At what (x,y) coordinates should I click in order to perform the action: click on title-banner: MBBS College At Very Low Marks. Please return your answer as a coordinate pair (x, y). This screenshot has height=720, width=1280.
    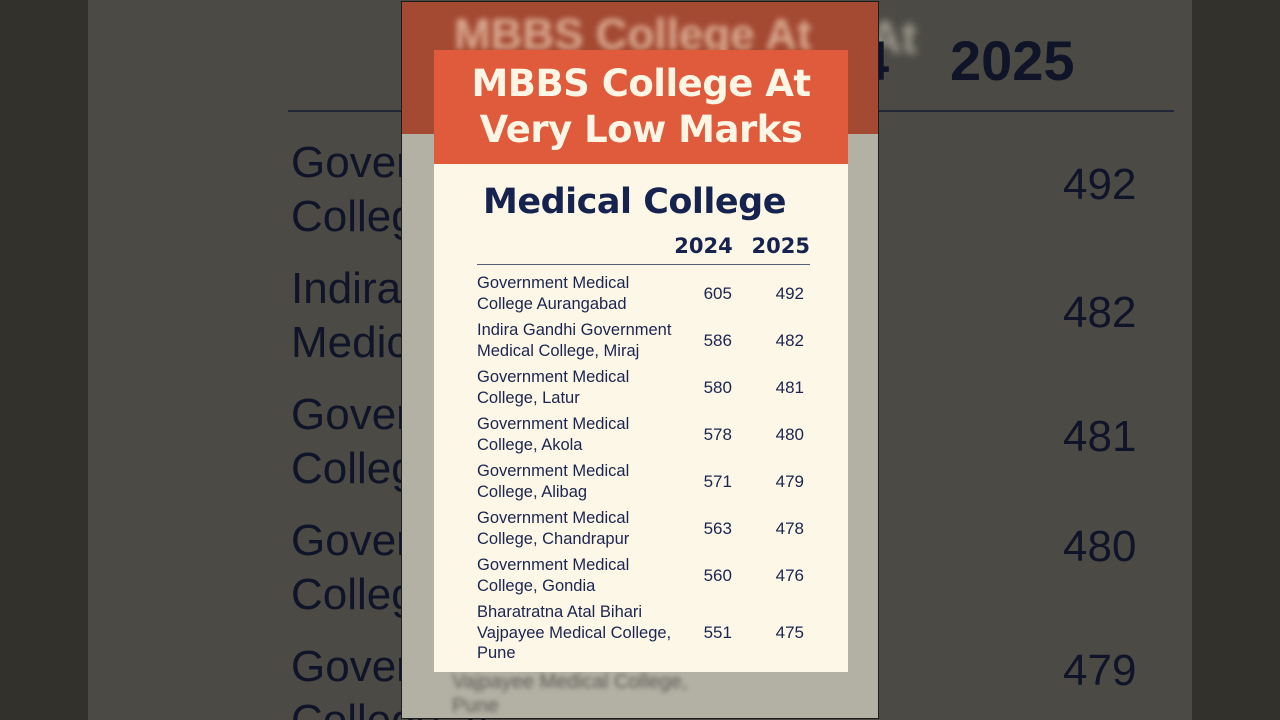
    Looking at the image, I should click on (641, 107).